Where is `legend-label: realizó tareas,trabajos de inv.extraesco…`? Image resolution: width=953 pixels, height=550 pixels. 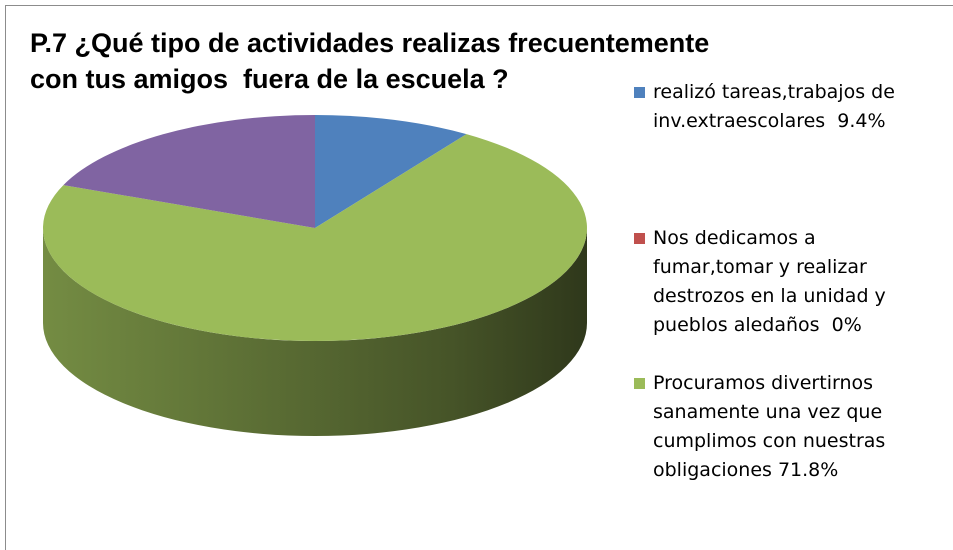 legend-label: realizó tareas,trabajos de inv.extraesco… is located at coordinates (777, 106).